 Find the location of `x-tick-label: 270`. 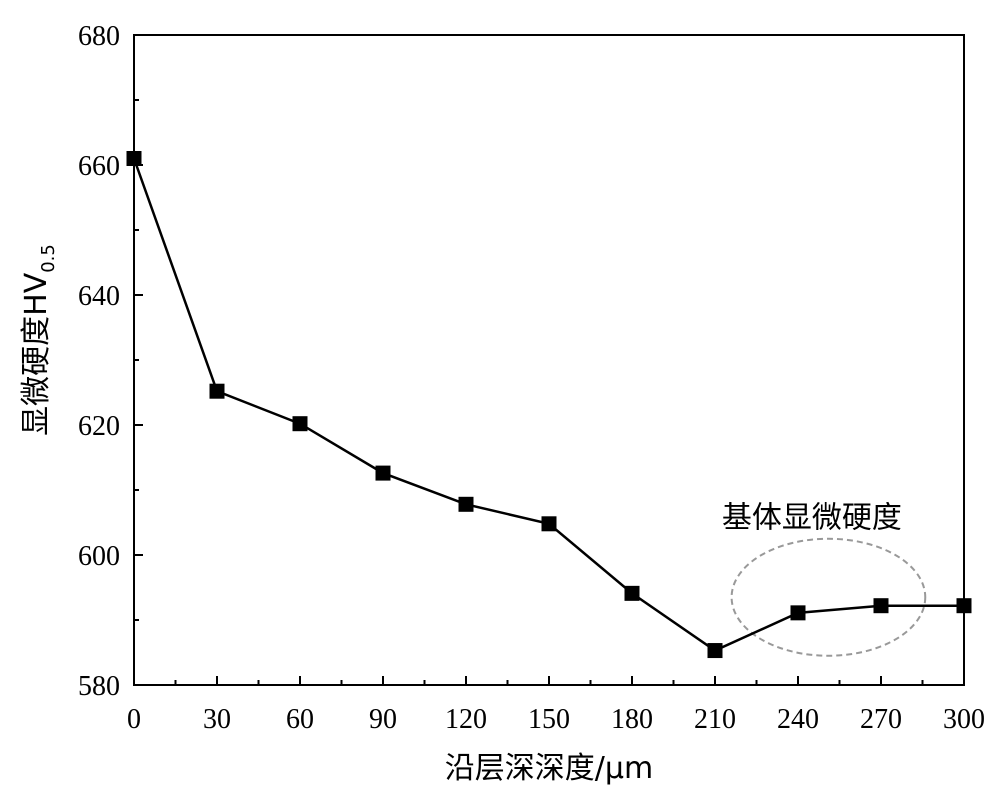

x-tick-label: 270 is located at coordinates (881, 719).